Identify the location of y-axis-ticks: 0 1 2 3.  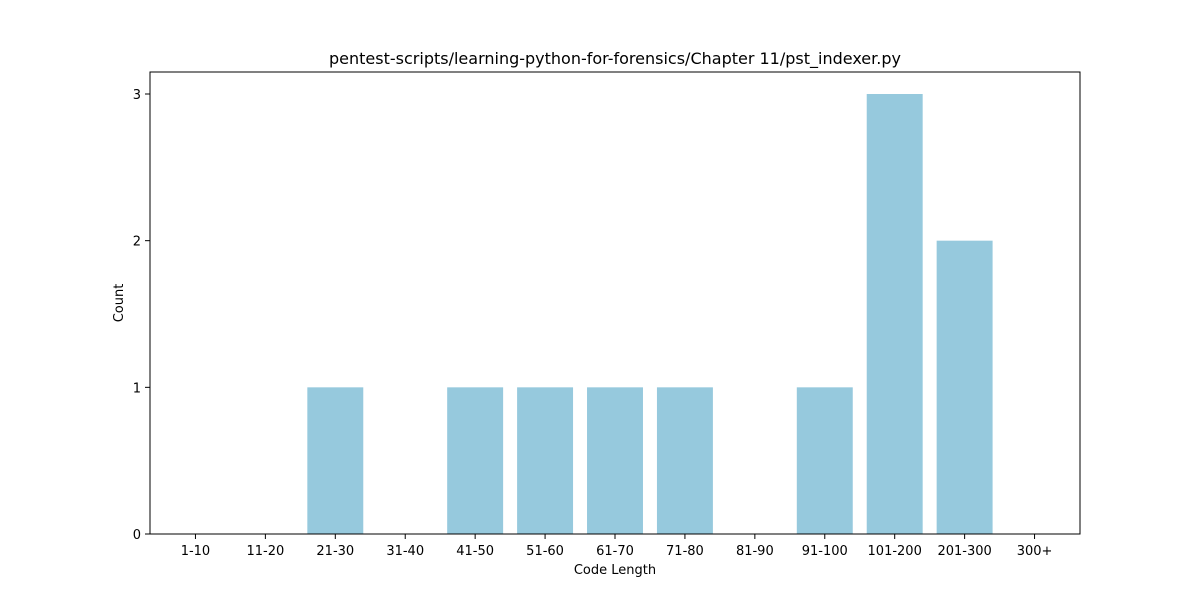
(141, 315).